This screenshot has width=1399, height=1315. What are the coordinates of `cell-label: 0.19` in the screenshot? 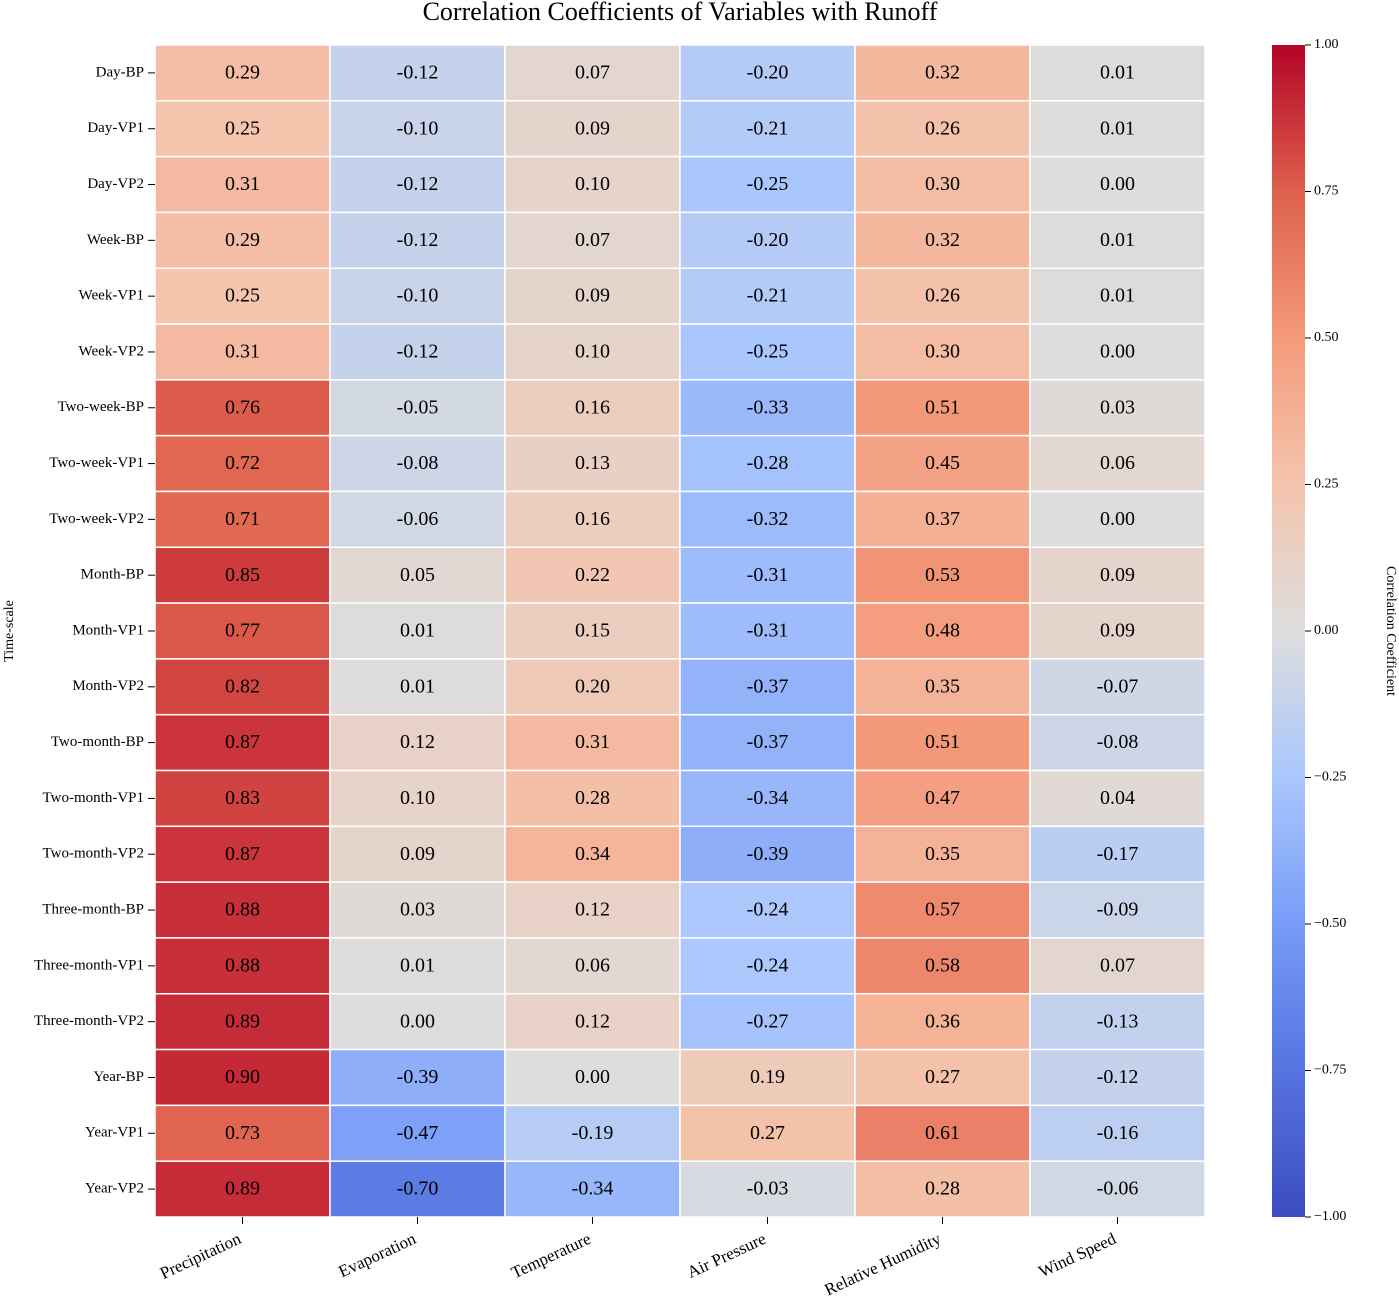 It's located at (767, 1077).